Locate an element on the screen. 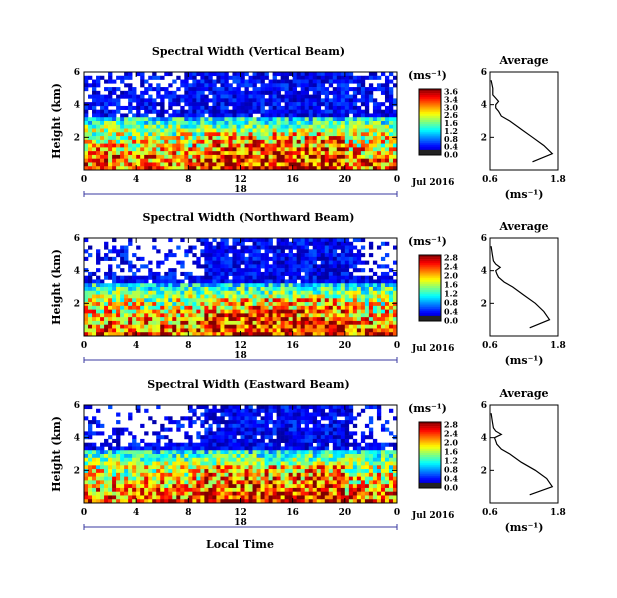 This screenshot has height=598, width=617. profile-title: Average is located at coordinates (523, 226).